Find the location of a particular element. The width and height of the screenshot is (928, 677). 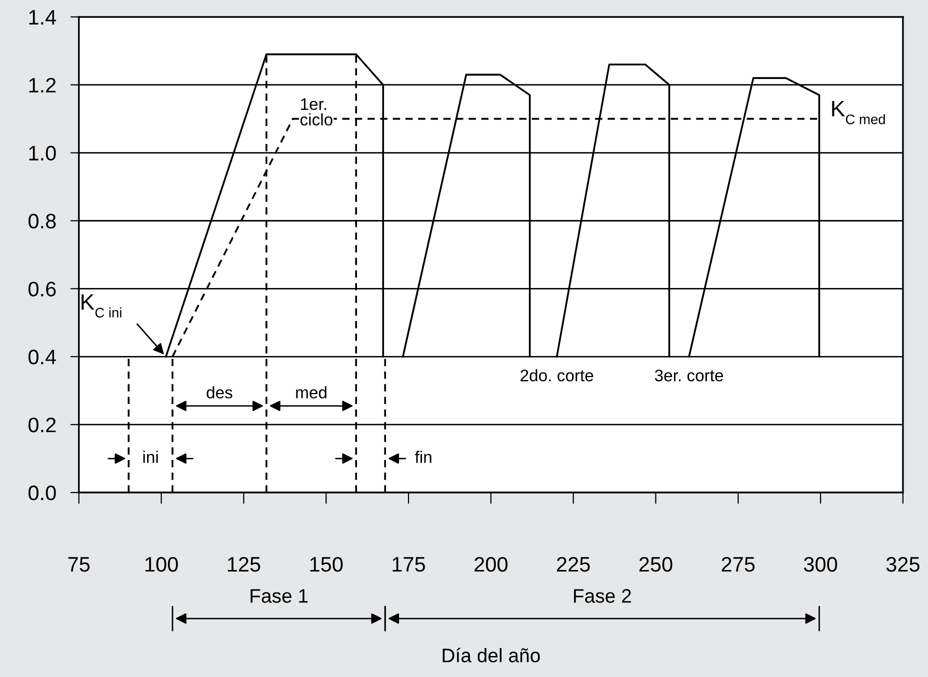

x-tick-label: 100 is located at coordinates (161, 564).